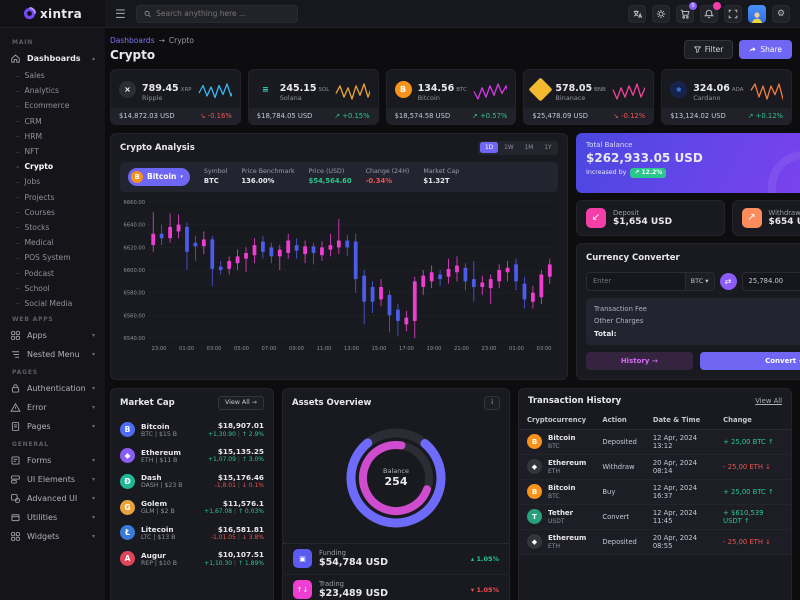 The width and height of the screenshot is (800, 600). What do you see at coordinates (589, 97) in the screenshot?
I see `ticker-card-bnb: 578.05 BNB Binanace $25,478.09 USD ↘ -0.12%` at bounding box center [589, 97].